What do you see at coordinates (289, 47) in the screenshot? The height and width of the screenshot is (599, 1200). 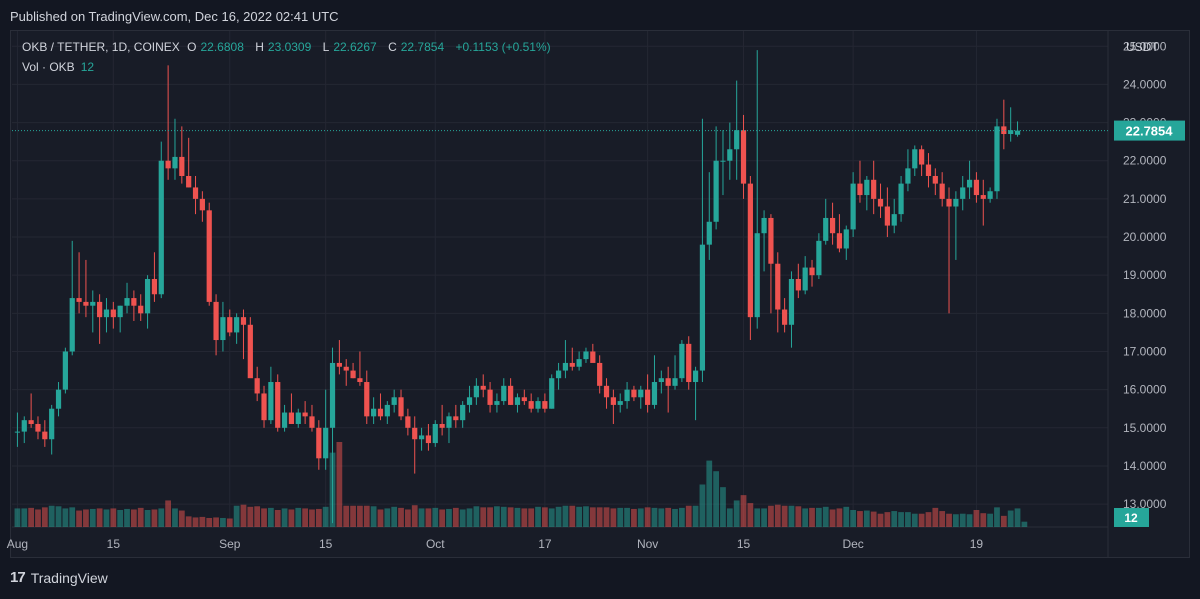 I see `high-value: 23.0309` at bounding box center [289, 47].